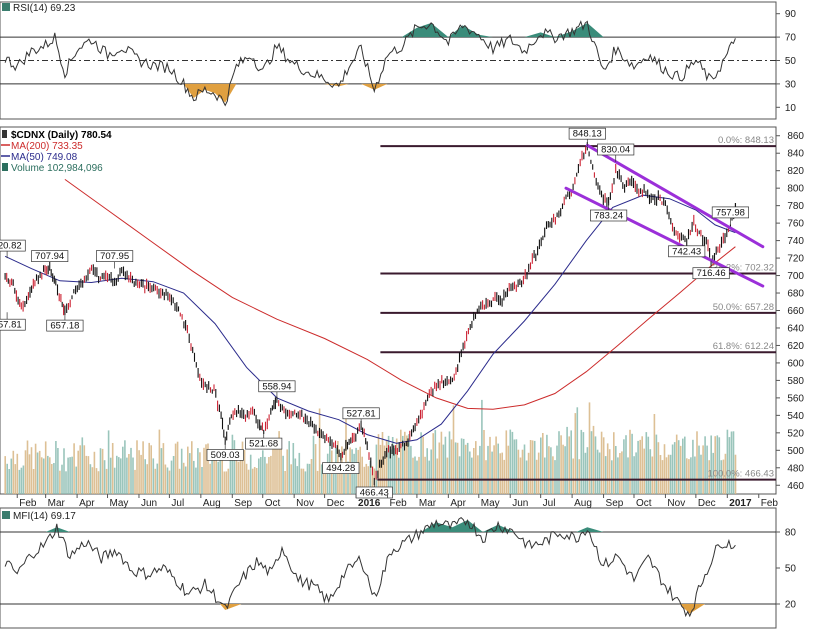 The height and width of the screenshot is (637, 832). What do you see at coordinates (795, 398) in the screenshot?
I see `price-axis-tick-label: 560` at bounding box center [795, 398].